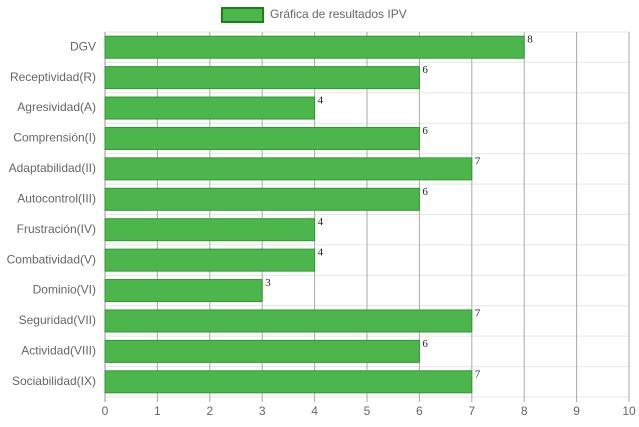  I want to click on y-tick-label: Dominio(VI), so click(64, 290).